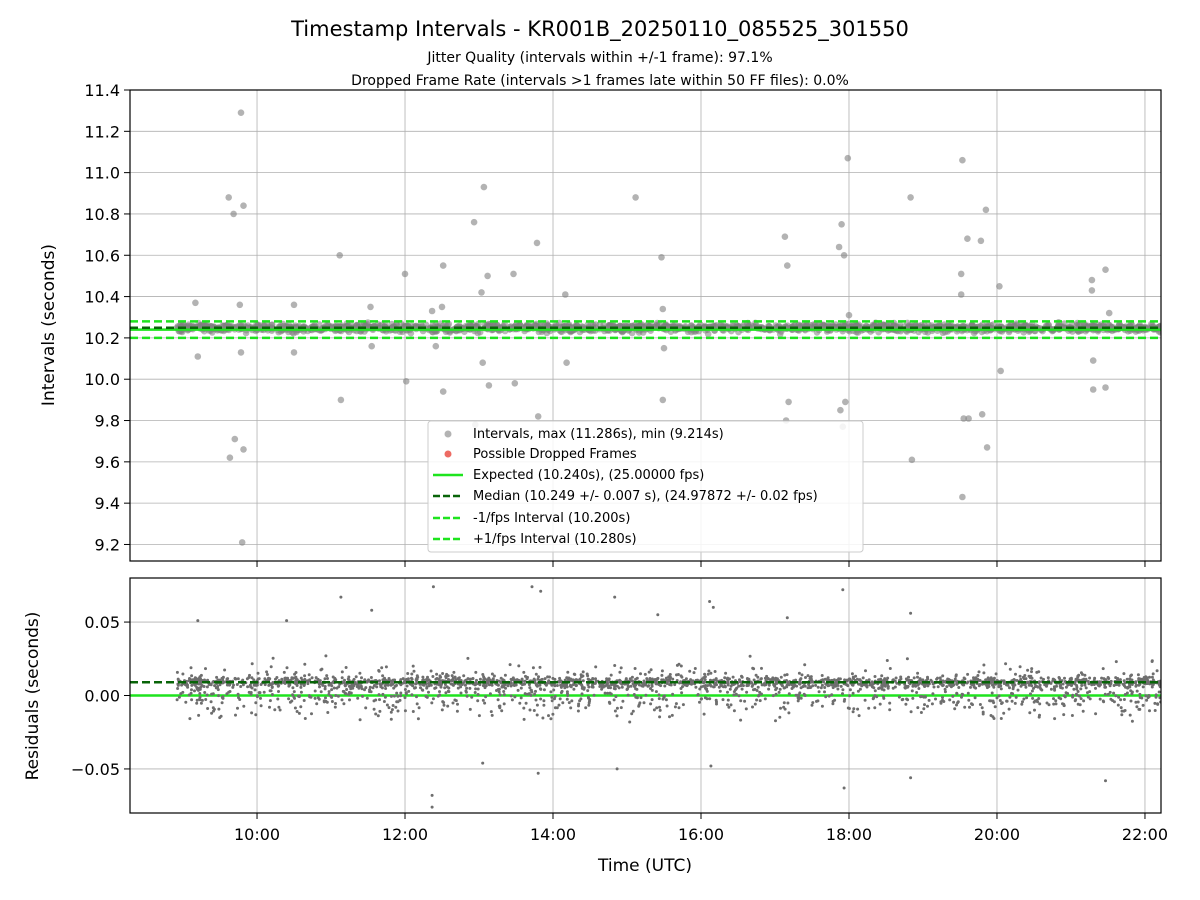  What do you see at coordinates (536, 324) in the screenshot?
I see `interval-point` at bounding box center [536, 324].